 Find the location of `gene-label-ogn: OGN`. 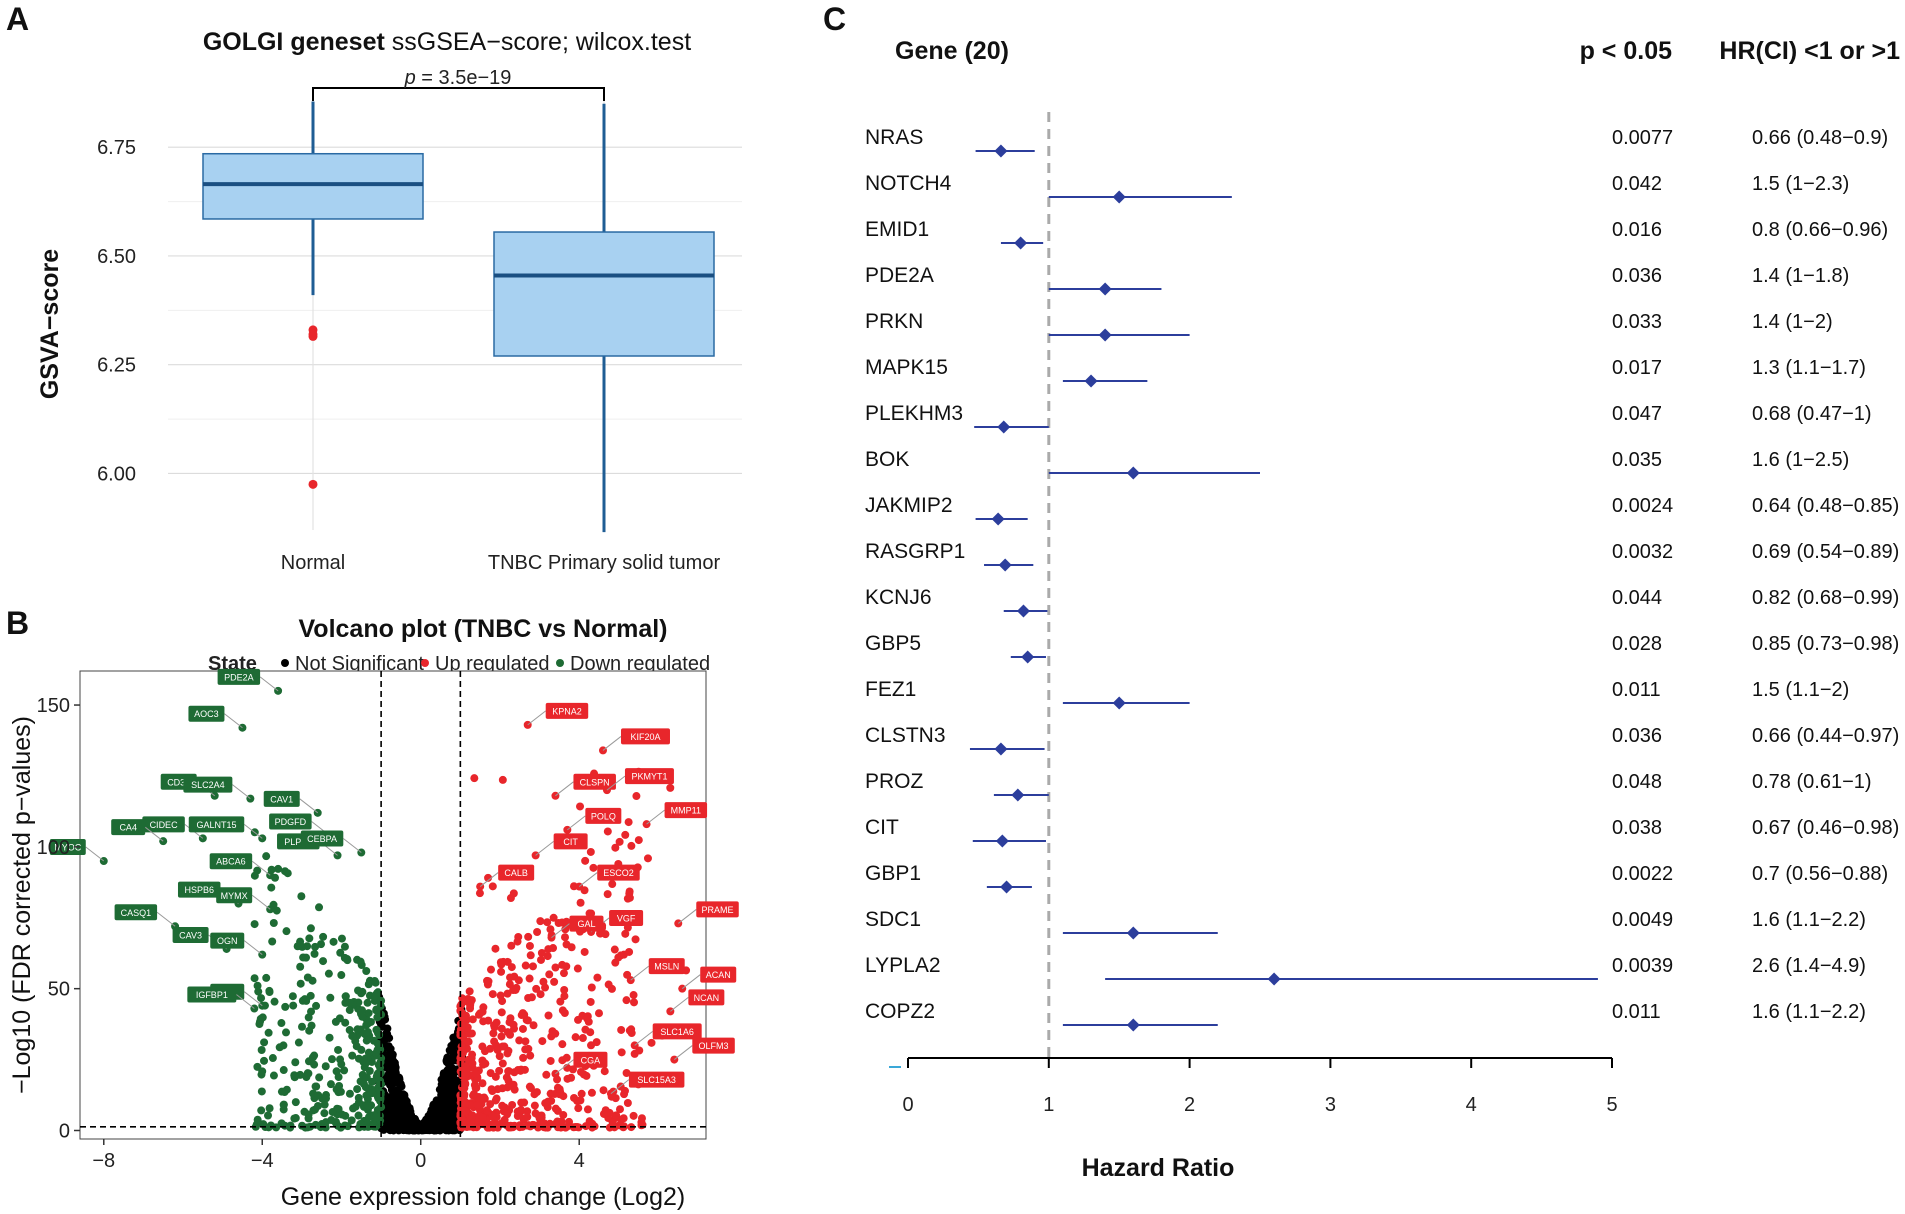

gene-label-ogn: OGN is located at coordinates (238, 945).